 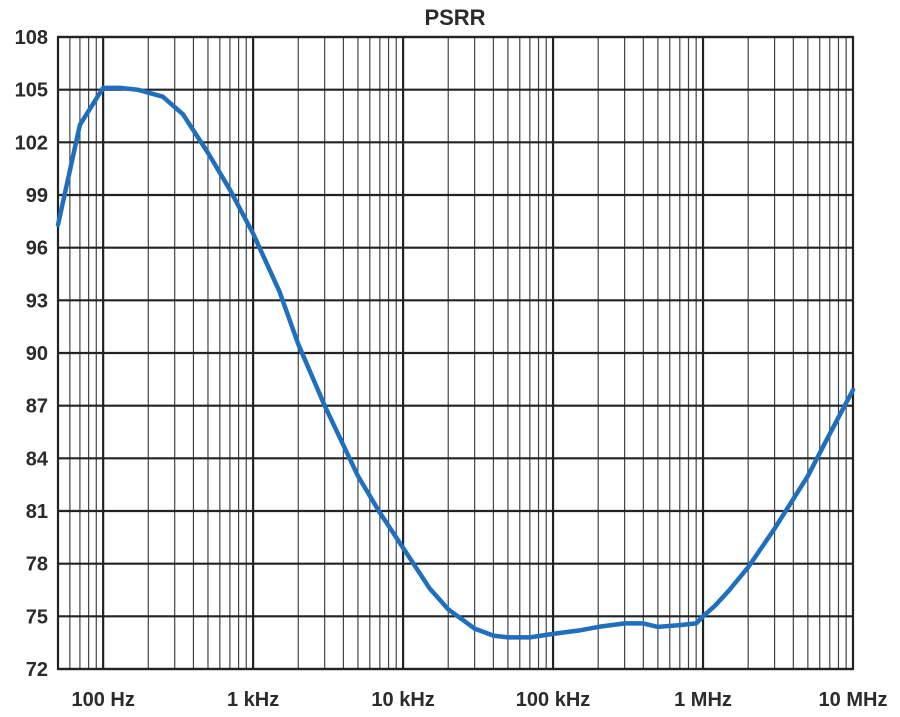 What do you see at coordinates (31, 91) in the screenshot?
I see `y-tick-label: 105` at bounding box center [31, 91].